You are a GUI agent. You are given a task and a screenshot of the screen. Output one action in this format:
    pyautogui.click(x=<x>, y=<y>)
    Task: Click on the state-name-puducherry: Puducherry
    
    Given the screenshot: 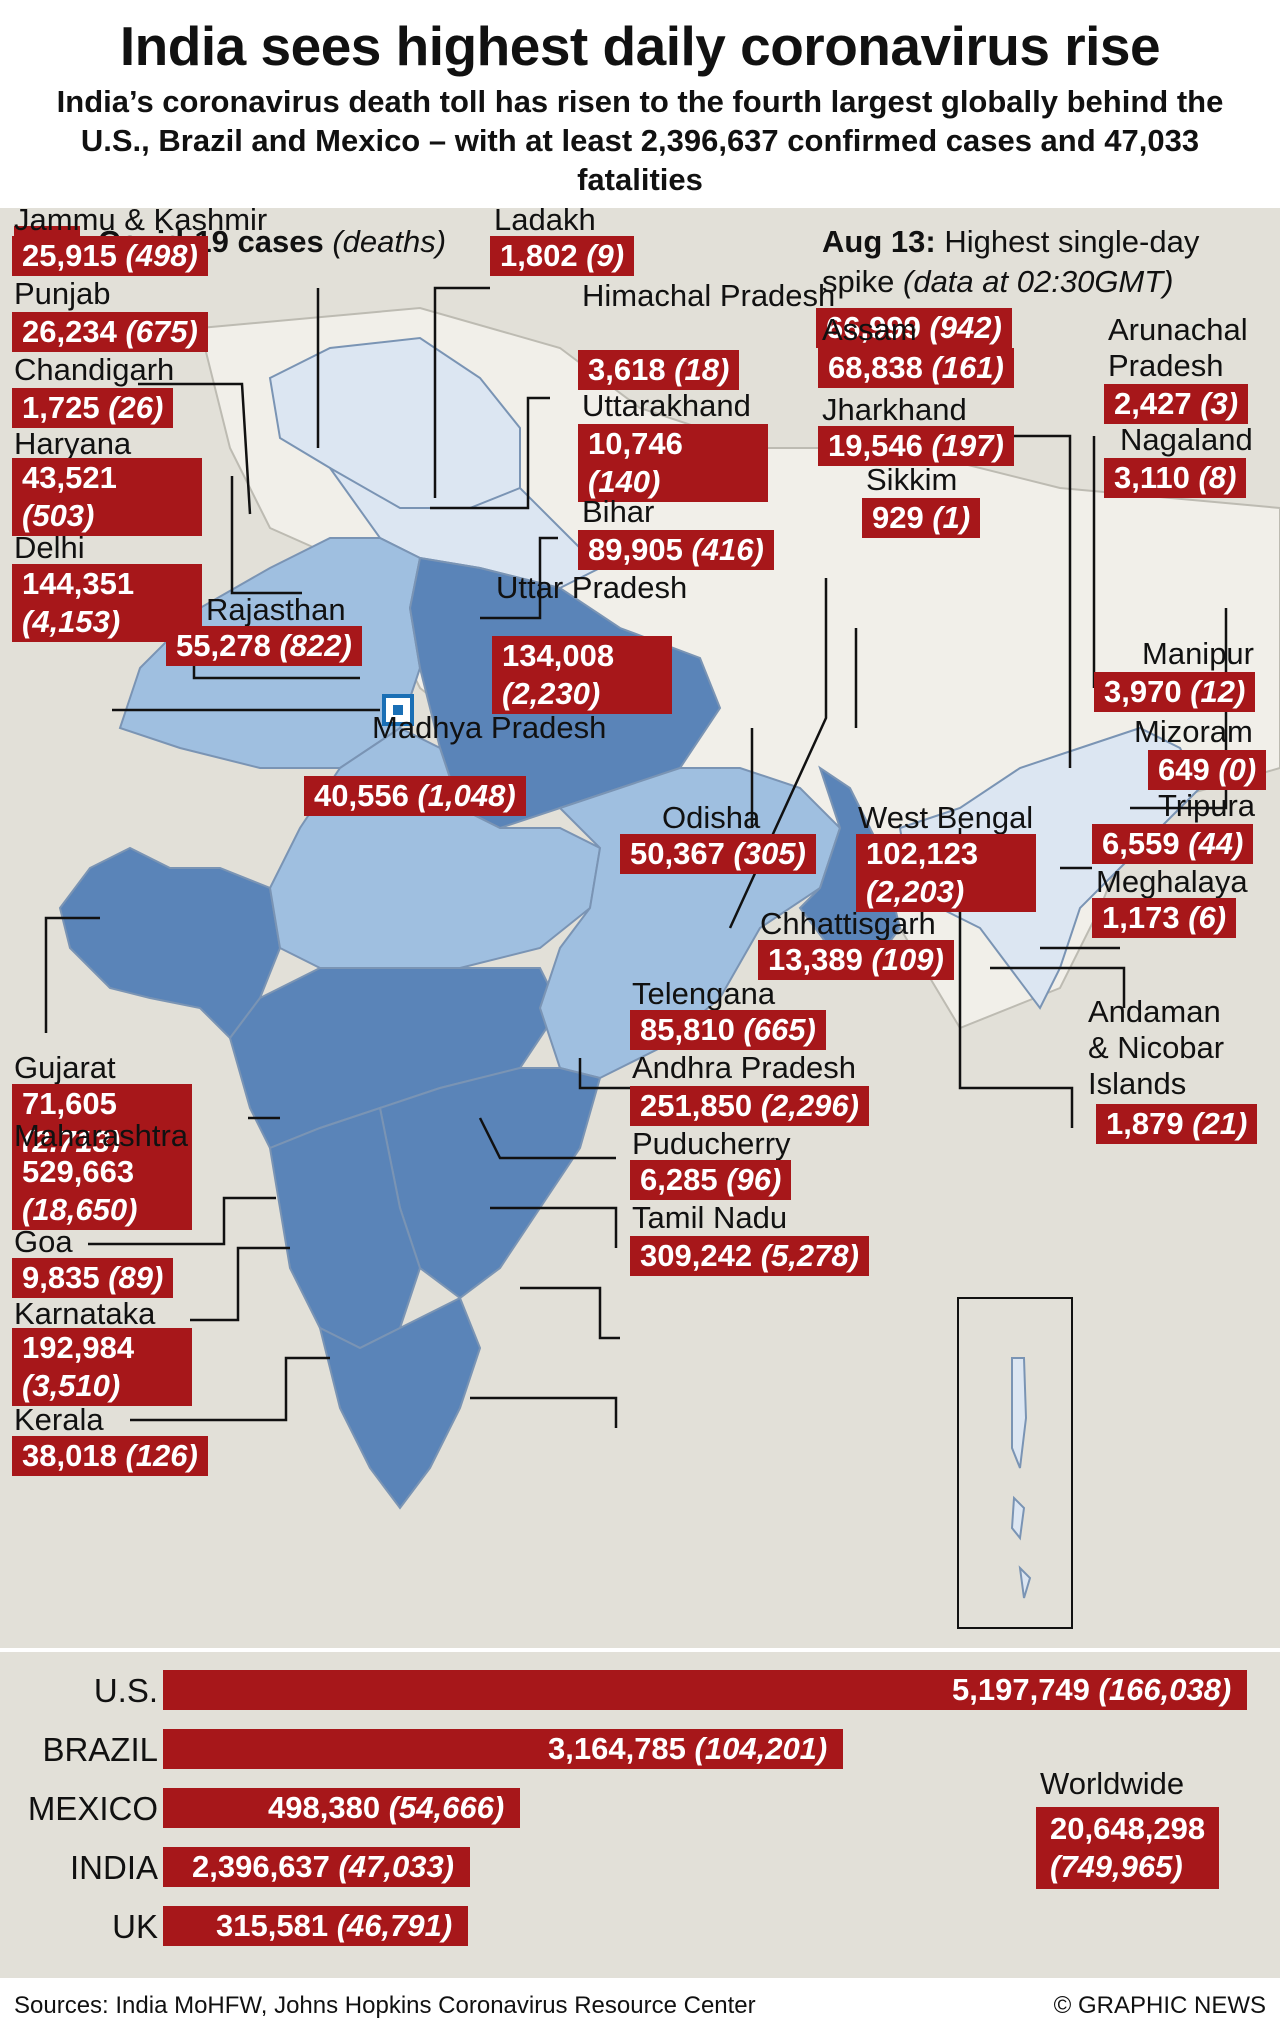 What is the action you would take?
    pyautogui.click(x=711, y=1143)
    